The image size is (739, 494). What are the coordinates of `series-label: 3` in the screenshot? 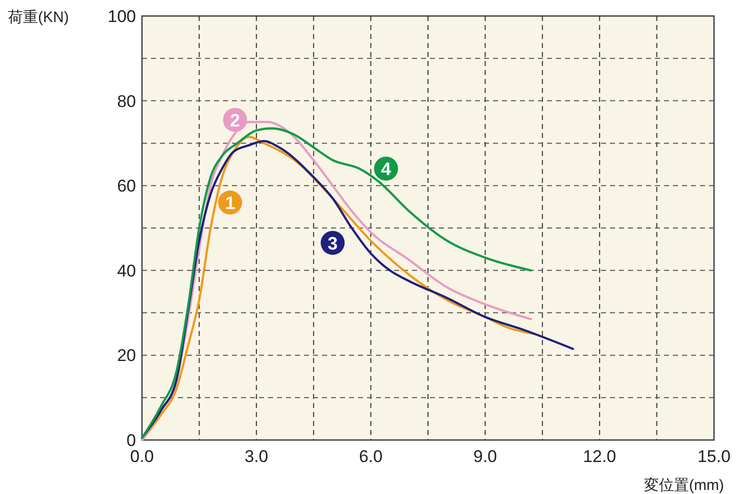 It's located at (333, 243).